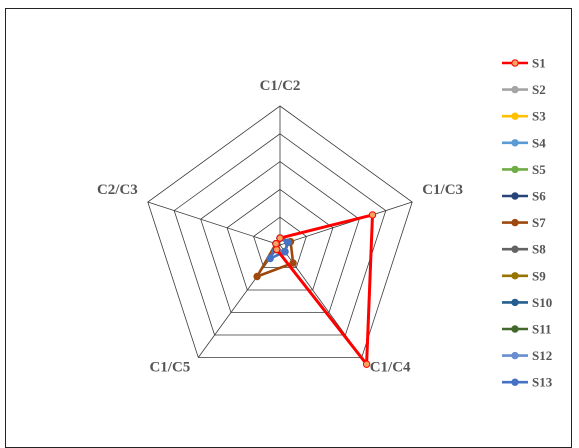 This screenshot has width=579, height=448. What do you see at coordinates (539, 63) in the screenshot?
I see `legend-label: S1` at bounding box center [539, 63].